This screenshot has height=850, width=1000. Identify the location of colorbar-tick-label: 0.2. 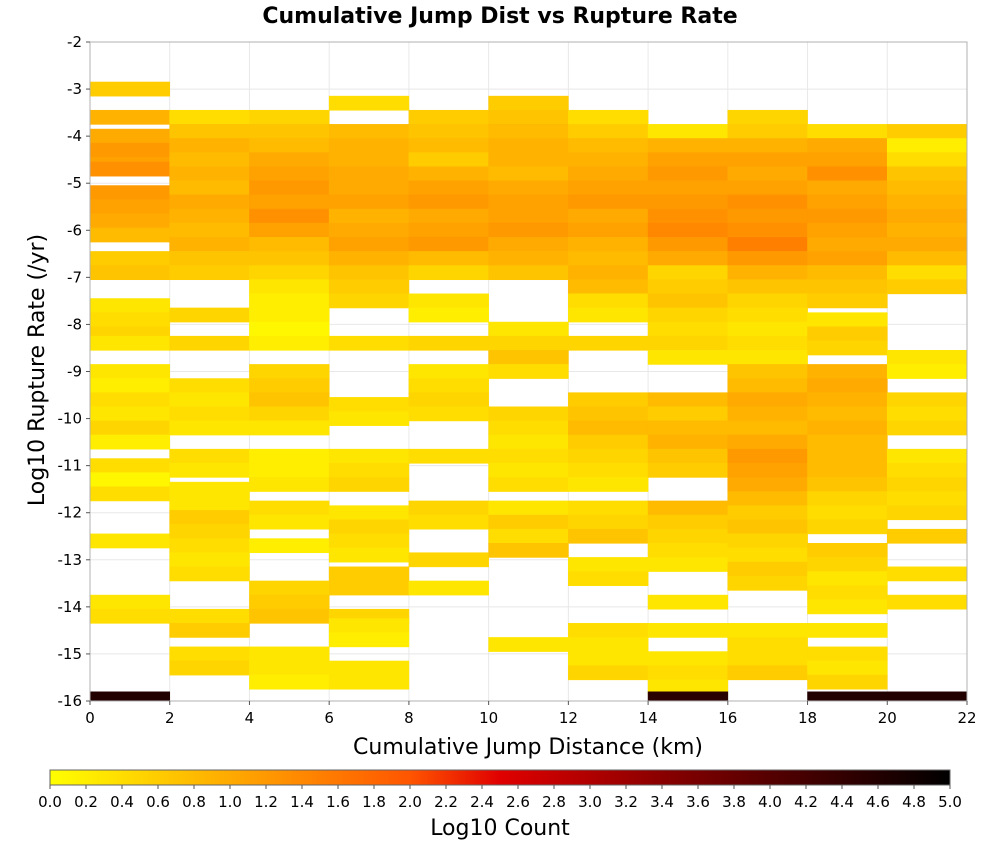
(86, 802).